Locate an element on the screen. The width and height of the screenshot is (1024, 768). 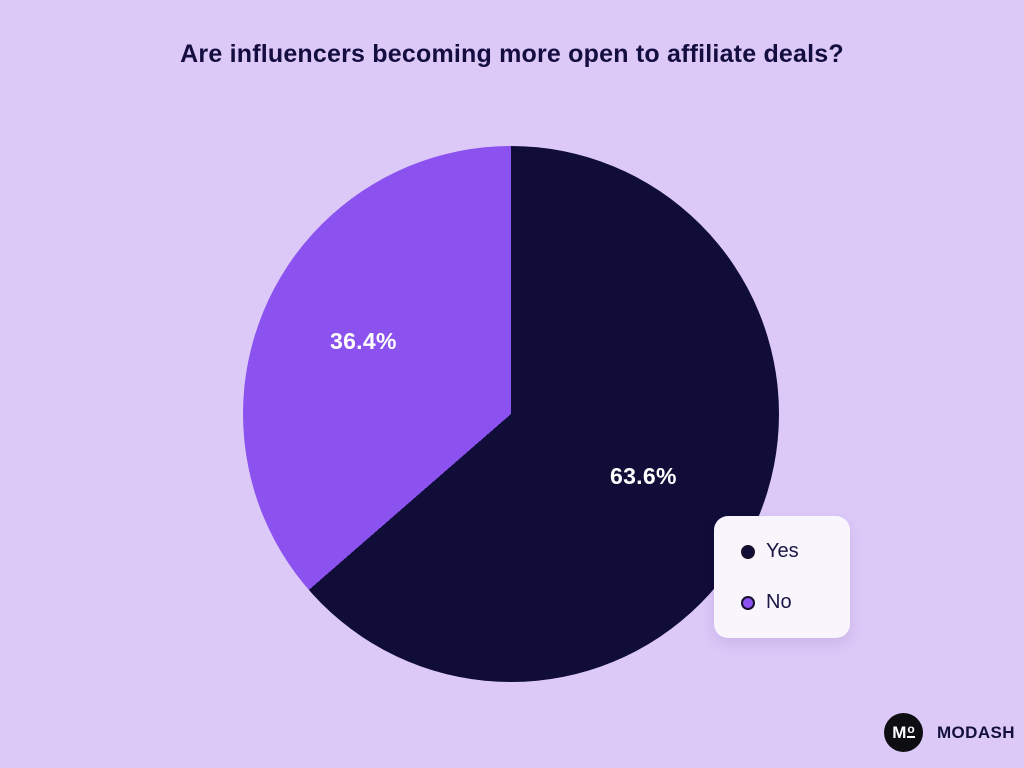
legend-item-no: No is located at coordinates (795, 602).